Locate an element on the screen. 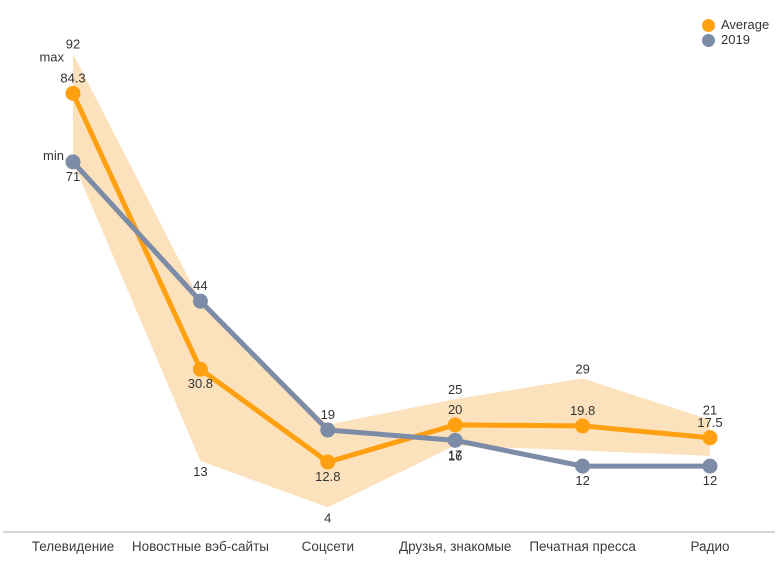  legend: Average 2019 is located at coordinates (735, 32).